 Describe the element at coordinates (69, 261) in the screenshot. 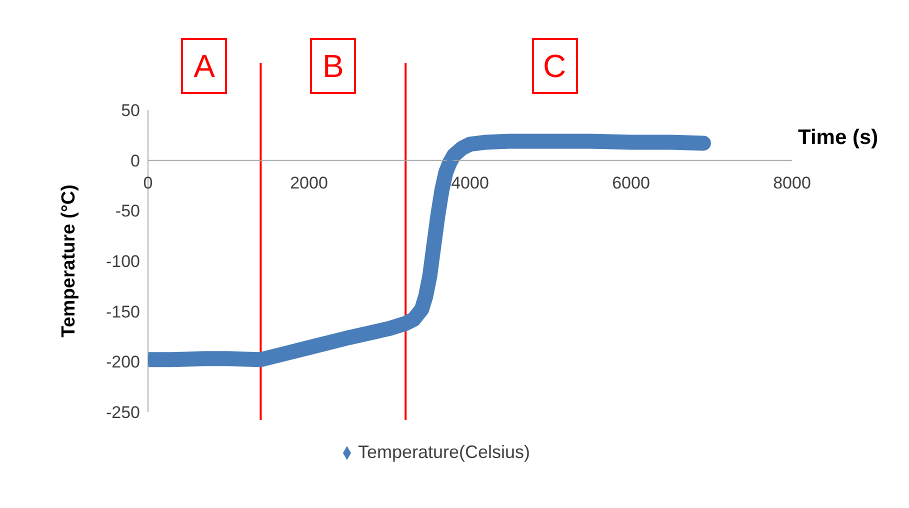

I see `y-axis-title: Temperature (°C)` at that location.